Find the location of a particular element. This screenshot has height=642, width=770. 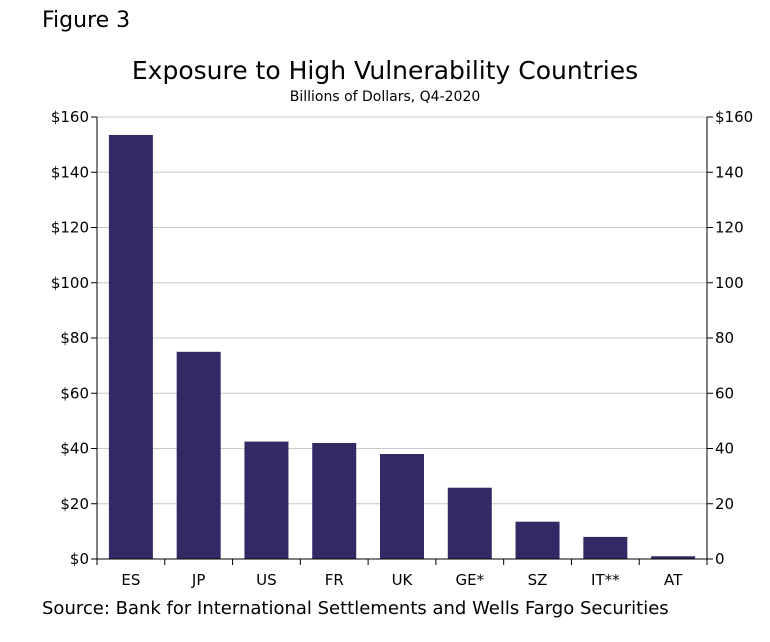

y-tick-label-left: $40 is located at coordinates (74, 449).